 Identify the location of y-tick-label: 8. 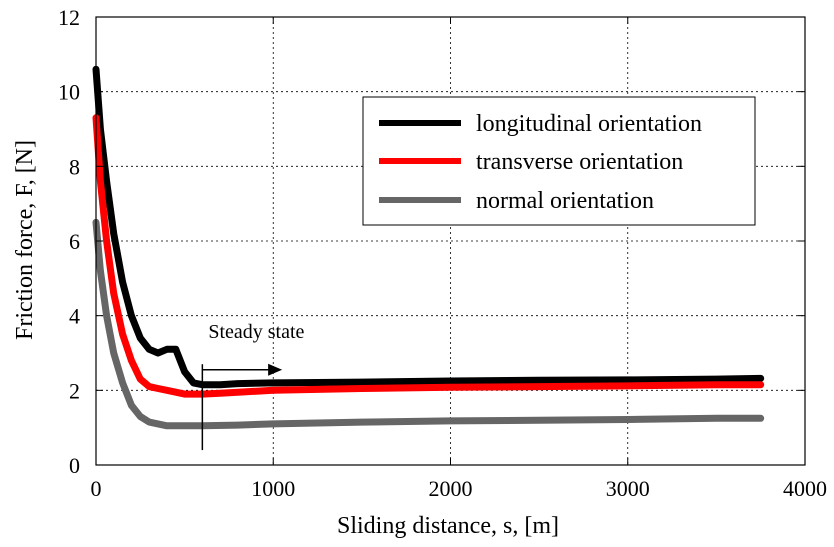
(74, 166).